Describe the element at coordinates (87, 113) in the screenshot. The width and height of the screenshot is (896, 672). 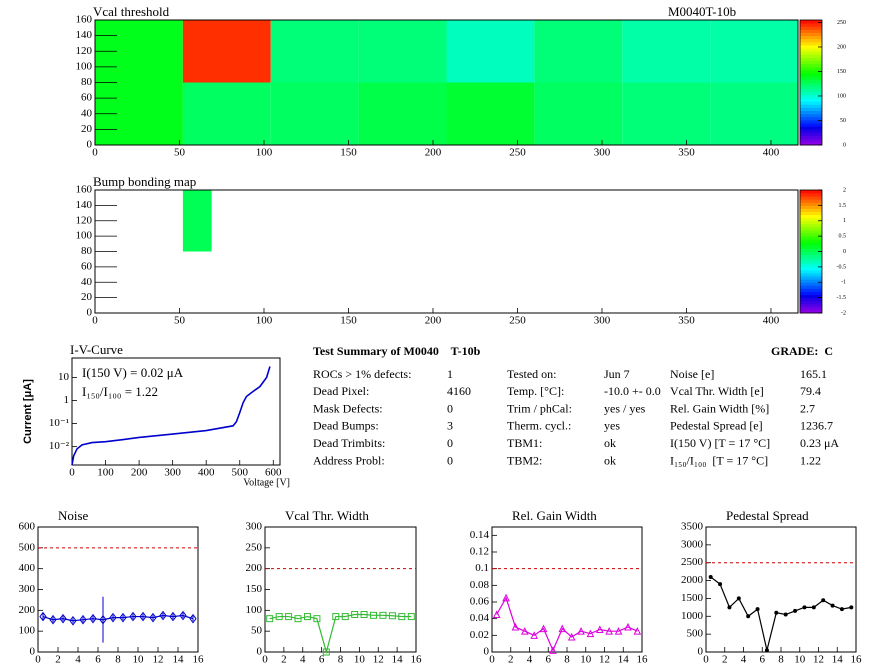
I see `y-tick-label: 40` at that location.